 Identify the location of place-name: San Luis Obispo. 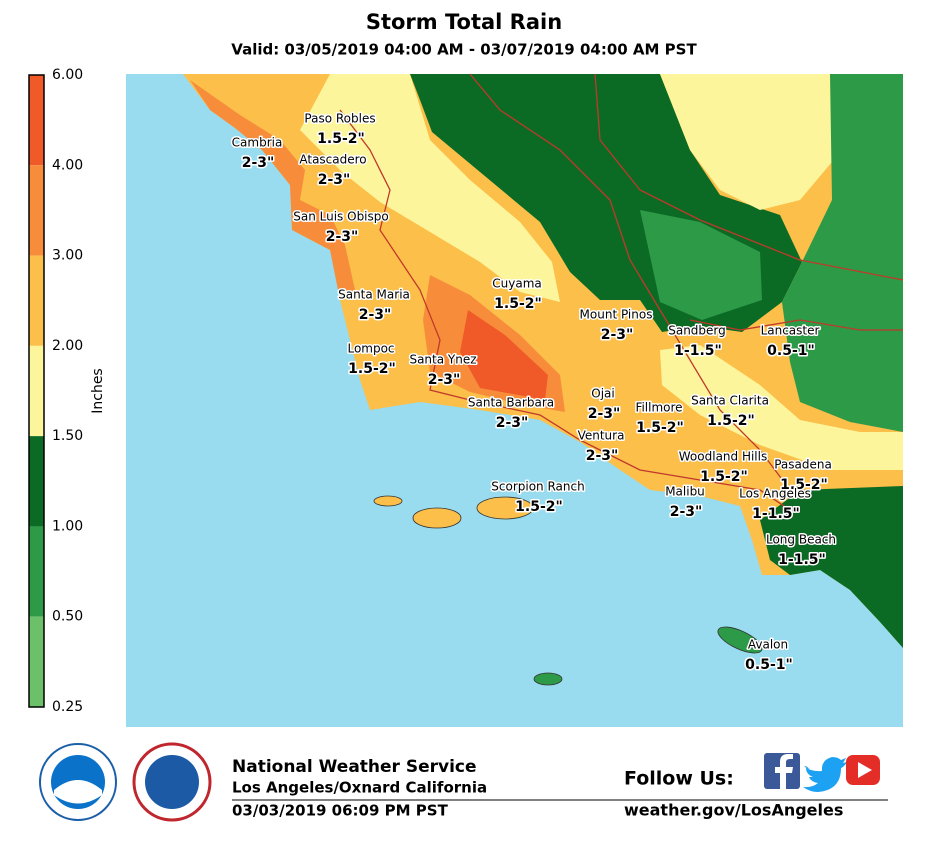
(340, 217).